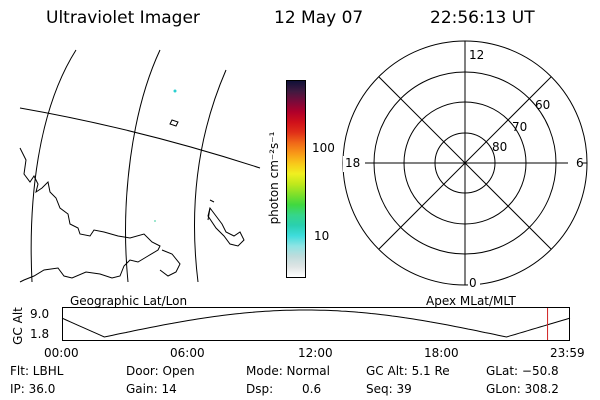 Image resolution: width=600 pixels, height=400 pixels. Describe the element at coordinates (288, 371) in the screenshot. I see `mode-info: Mode: Normal` at that location.